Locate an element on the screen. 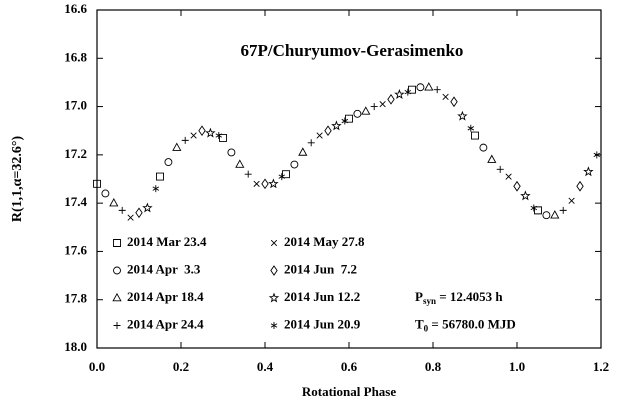 The height and width of the screenshot is (403, 622). y-tick-label: 16.6 is located at coordinates (75, 8).